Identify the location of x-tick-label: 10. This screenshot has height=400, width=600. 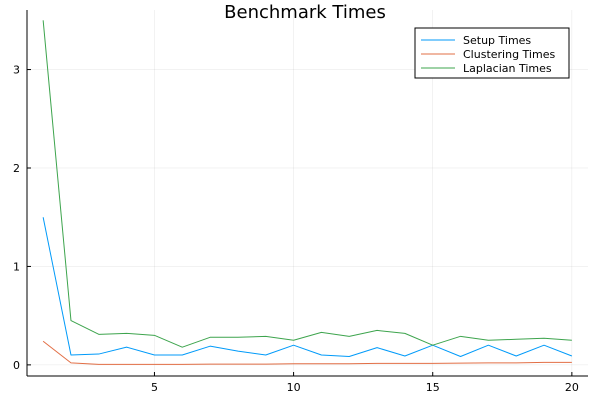
(294, 387).